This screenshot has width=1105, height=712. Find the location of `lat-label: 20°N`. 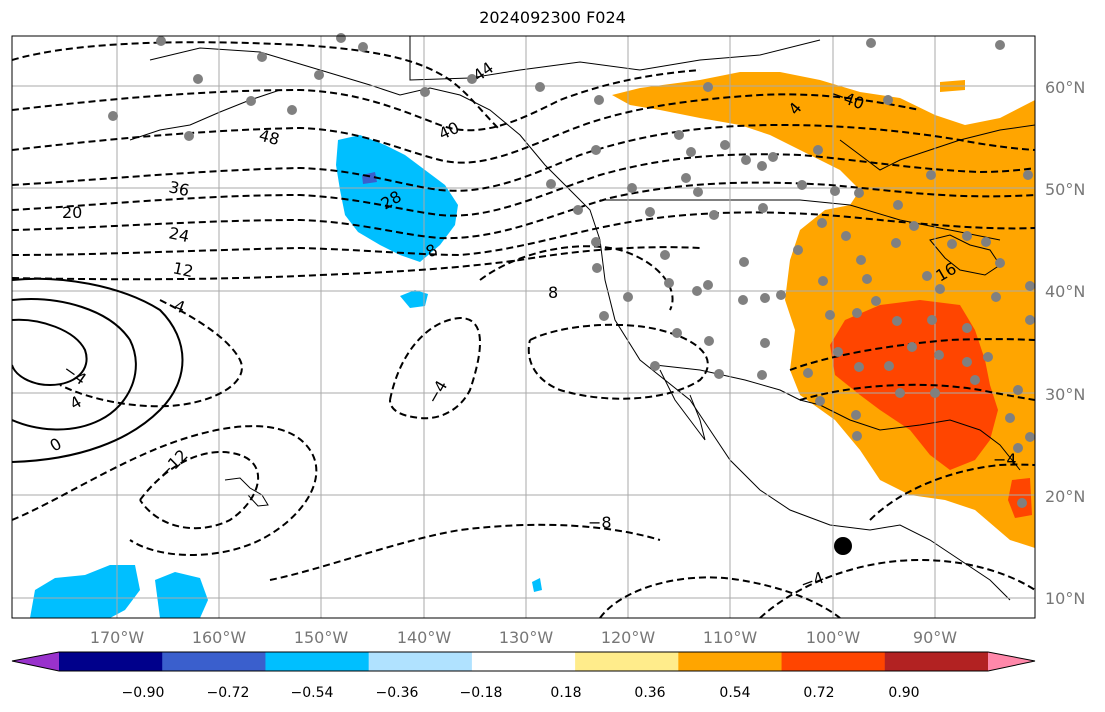

lat-label: 20°N is located at coordinates (1065, 496).